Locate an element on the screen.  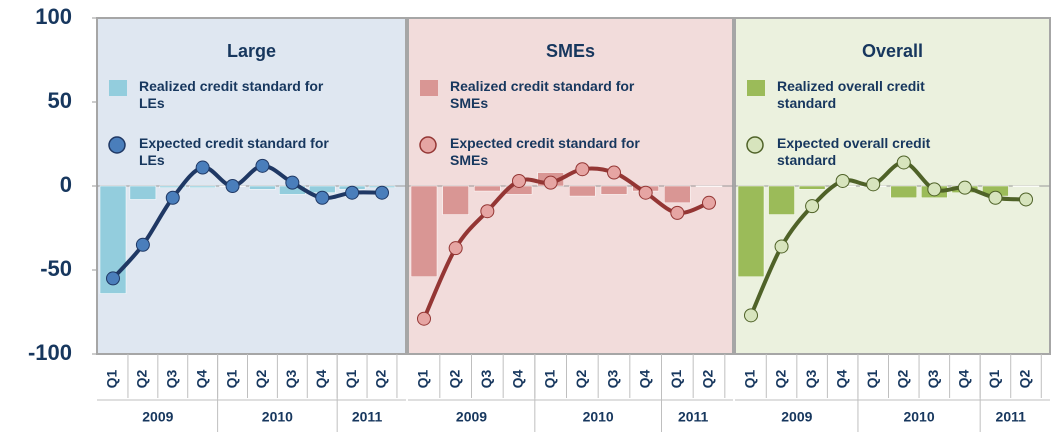
legend-label: Realized overall credit standard is located at coordinates (851, 94).